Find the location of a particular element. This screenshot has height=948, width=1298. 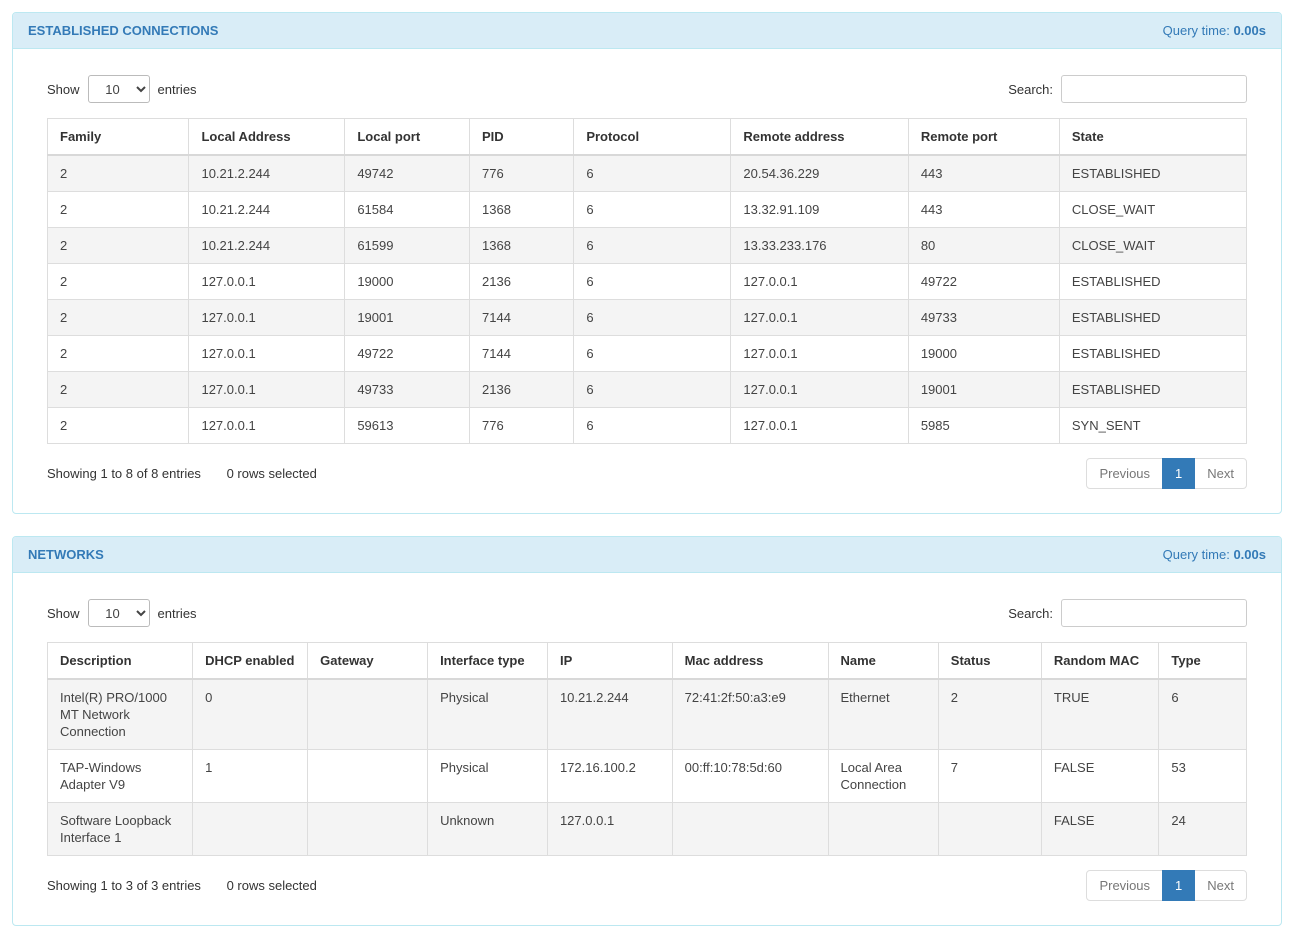

cell: Physical is located at coordinates (487, 776).